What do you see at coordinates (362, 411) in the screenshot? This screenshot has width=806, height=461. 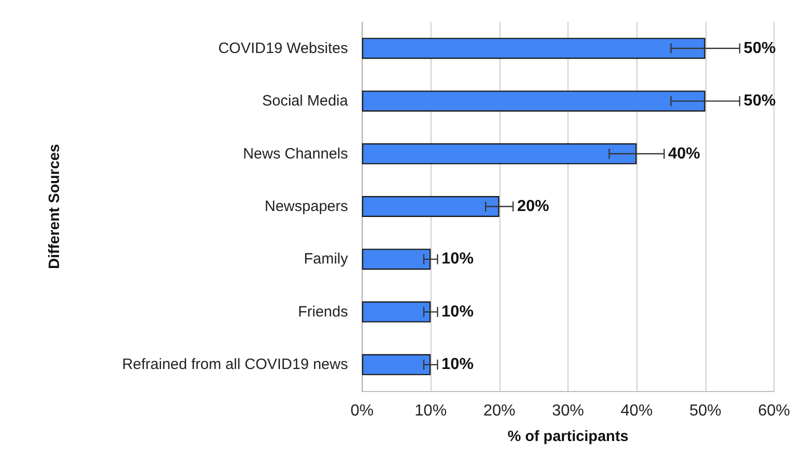 I see `x-tick-label: 0%` at bounding box center [362, 411].